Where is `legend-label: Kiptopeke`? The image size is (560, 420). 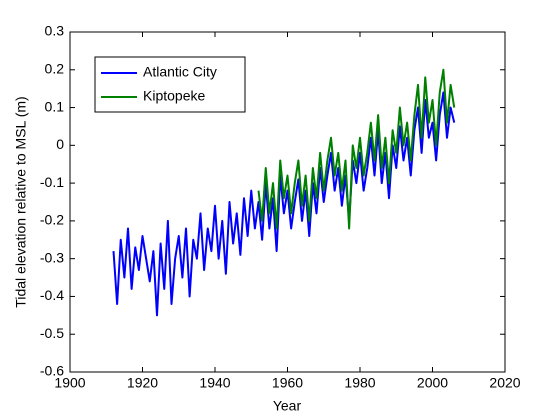
legend-label: Kiptopeke is located at coordinates (174, 96).